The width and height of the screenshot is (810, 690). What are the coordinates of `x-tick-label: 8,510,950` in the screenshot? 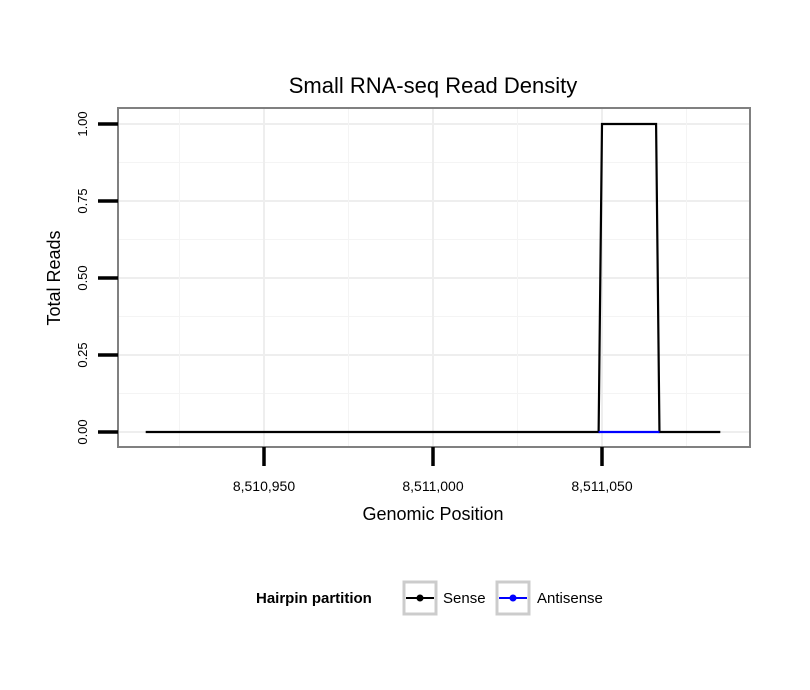 It's located at (264, 486).